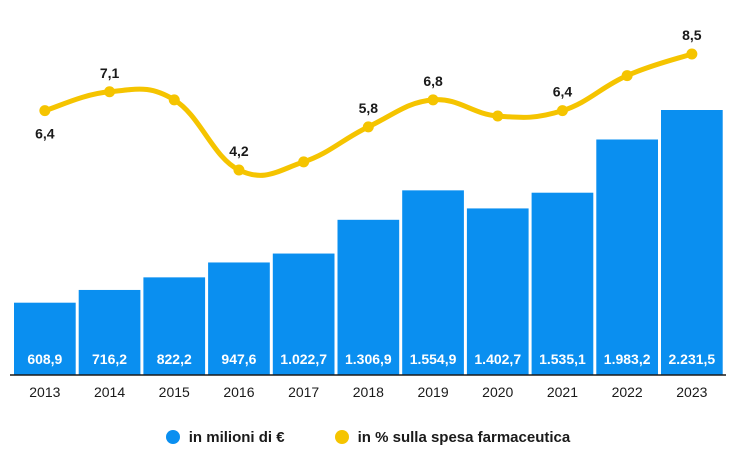 This screenshot has height=476, width=736. What do you see at coordinates (303, 314) in the screenshot?
I see `bar-2017` at bounding box center [303, 314].